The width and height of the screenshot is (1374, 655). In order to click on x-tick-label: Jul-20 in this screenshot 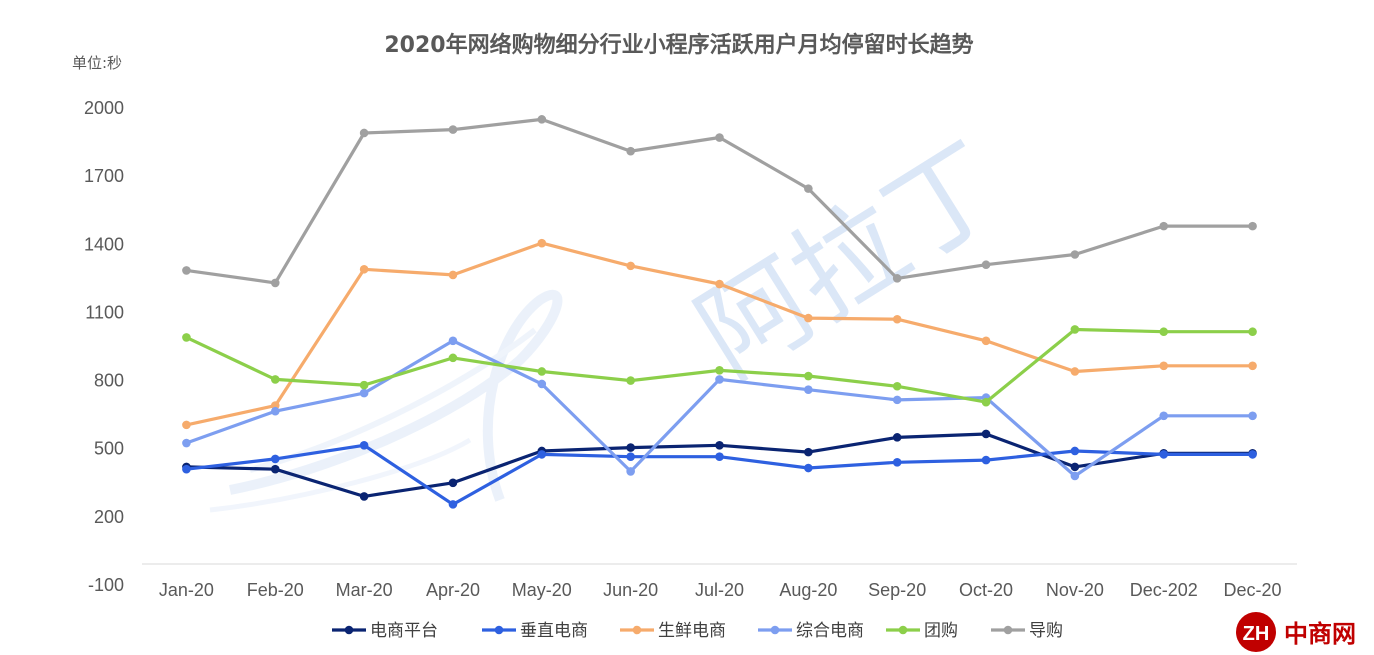, I will do `click(719, 590)`.